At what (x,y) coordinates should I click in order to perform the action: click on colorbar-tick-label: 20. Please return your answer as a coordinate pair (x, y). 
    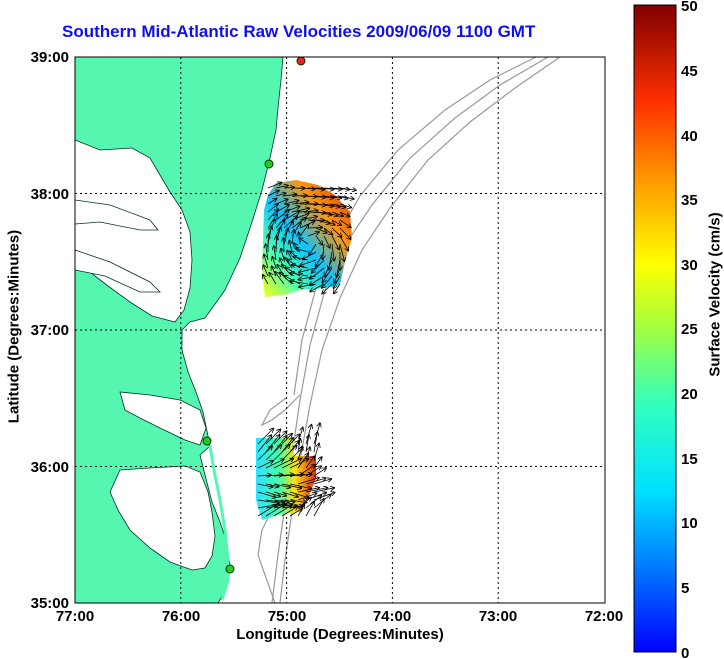
    Looking at the image, I should click on (689, 394).